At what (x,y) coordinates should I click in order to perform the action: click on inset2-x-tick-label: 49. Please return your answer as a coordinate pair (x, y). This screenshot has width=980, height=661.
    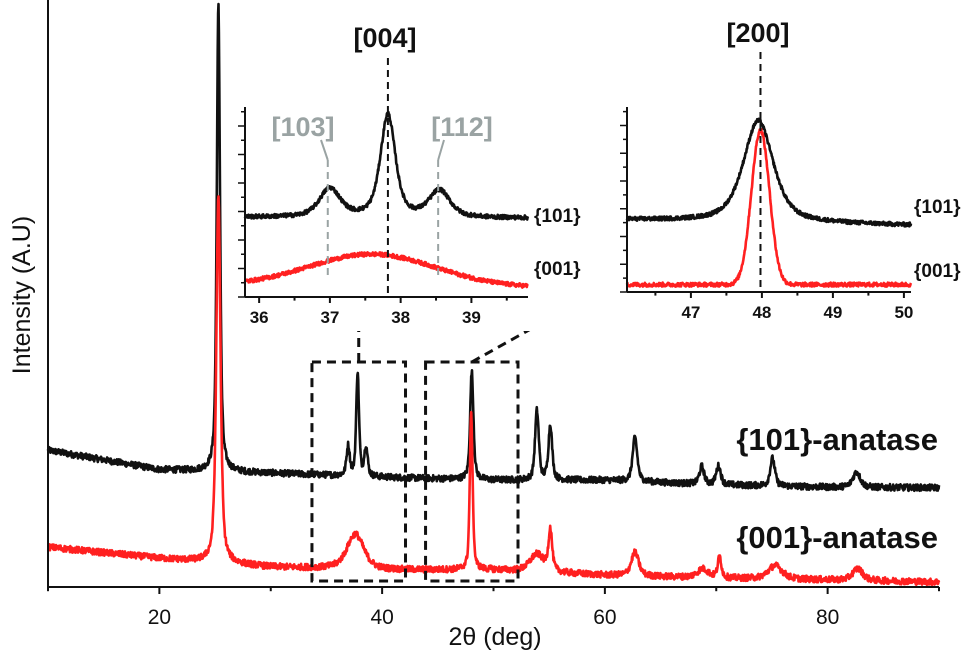
    Looking at the image, I should click on (832, 312).